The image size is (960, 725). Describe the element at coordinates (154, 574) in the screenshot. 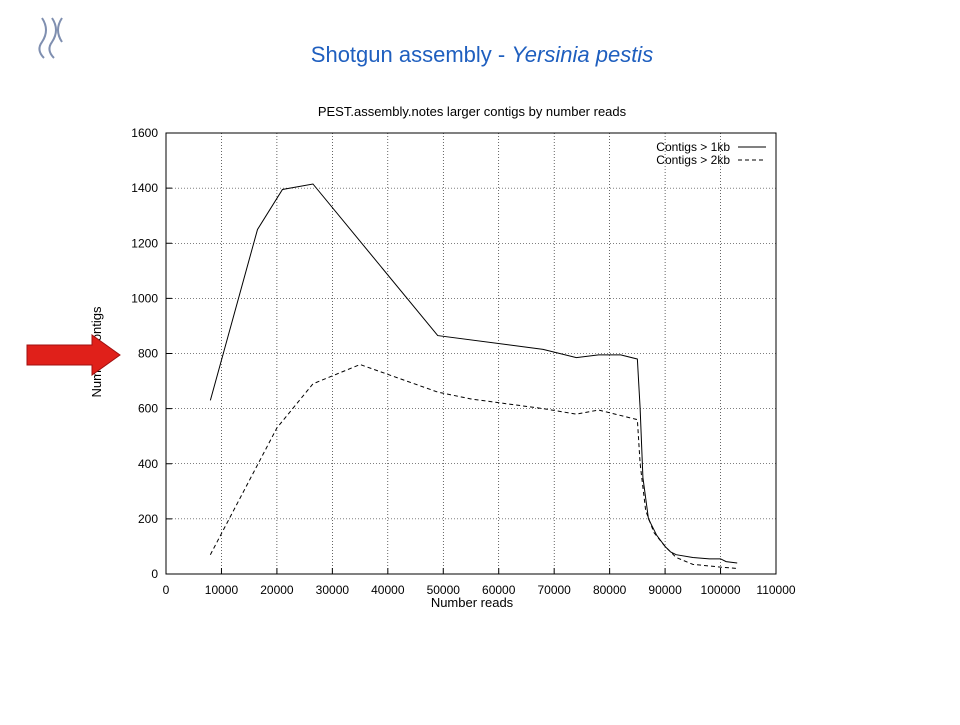

I see `y-tick-label: 0` at that location.